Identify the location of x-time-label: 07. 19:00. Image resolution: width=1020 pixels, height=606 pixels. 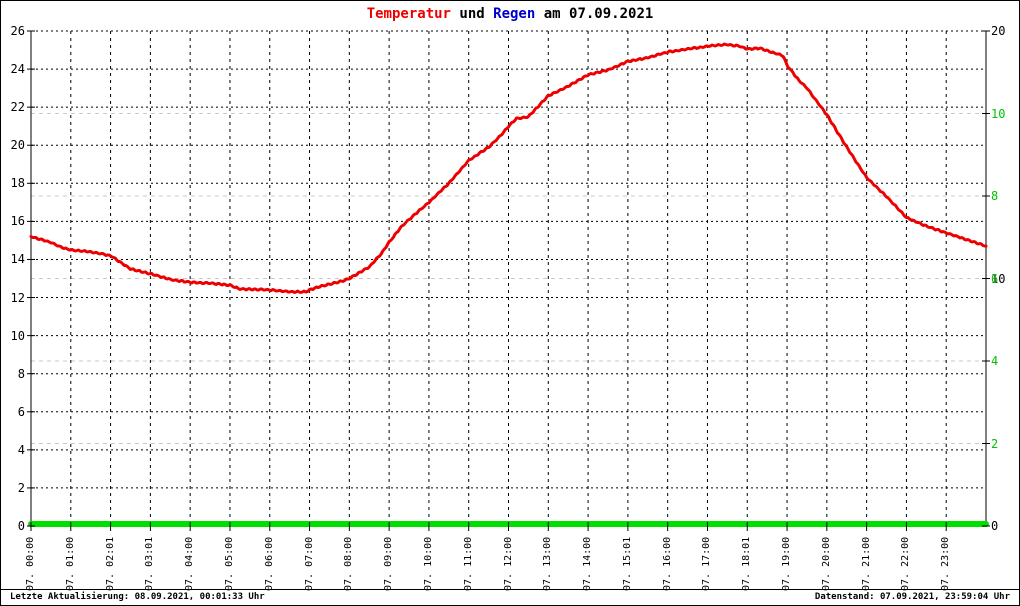
(787, 563).